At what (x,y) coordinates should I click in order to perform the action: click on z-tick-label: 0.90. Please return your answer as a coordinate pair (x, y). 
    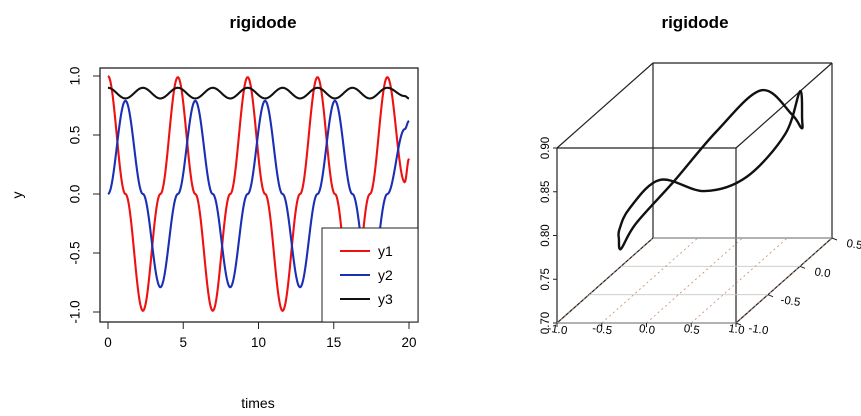
    Looking at the image, I should click on (546, 148).